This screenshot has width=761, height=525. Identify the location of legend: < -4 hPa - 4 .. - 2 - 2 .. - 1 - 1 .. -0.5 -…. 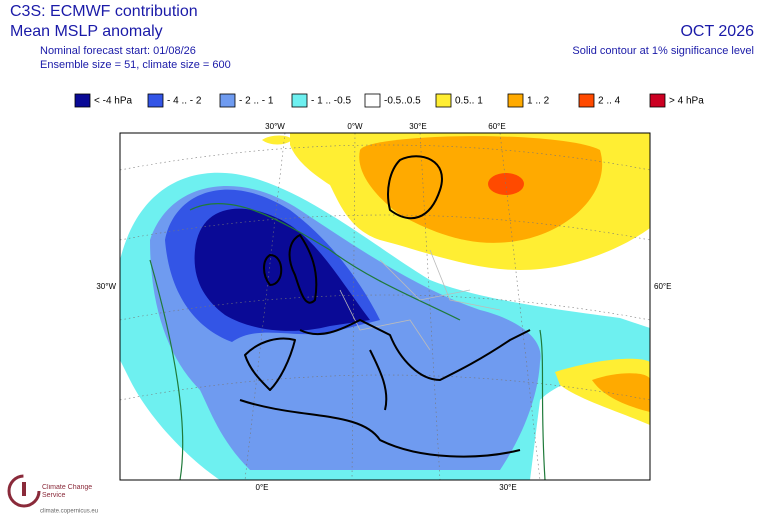
(389, 100).